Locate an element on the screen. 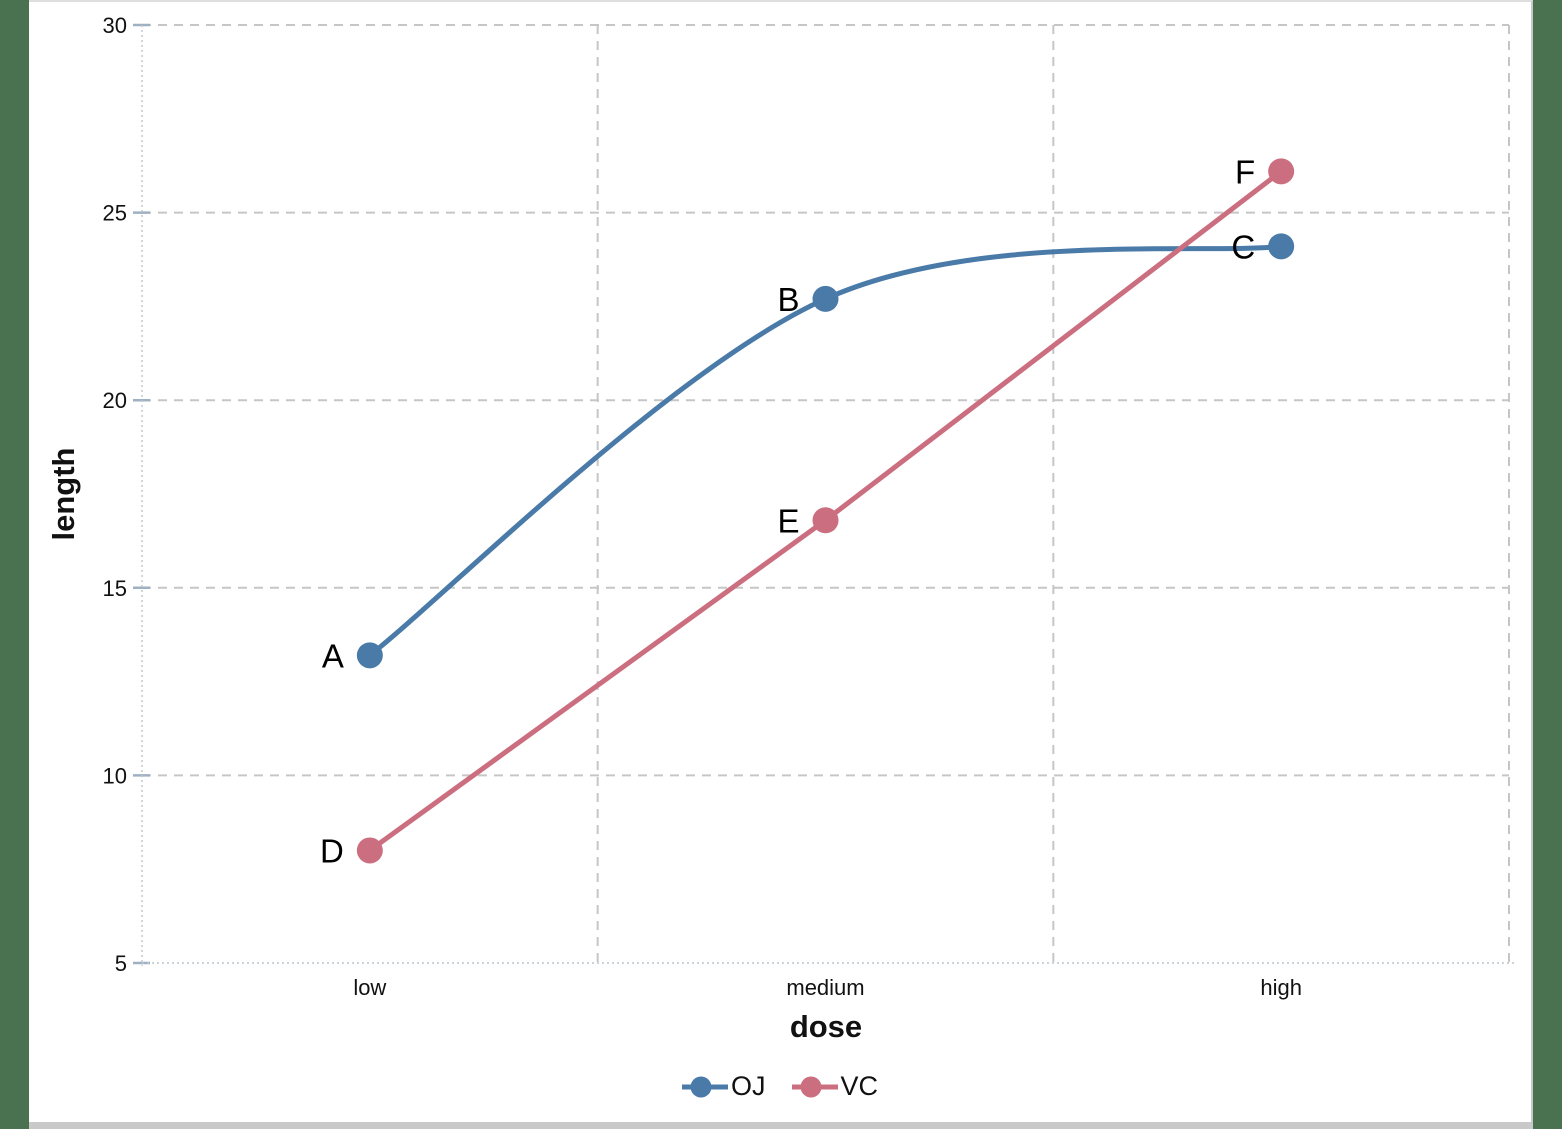 The width and height of the screenshot is (1562, 1129). x-axis-title: dose is located at coordinates (826, 1026).